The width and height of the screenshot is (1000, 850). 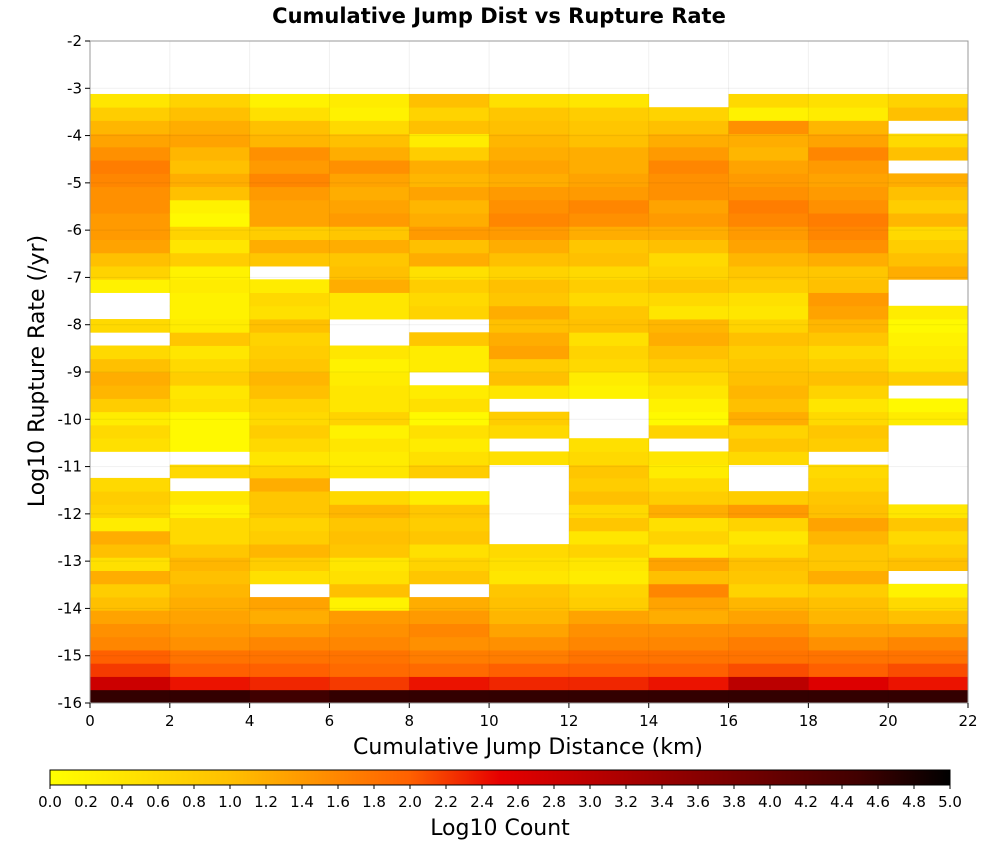 I want to click on y-tick-label: -16, so click(x=70, y=703).